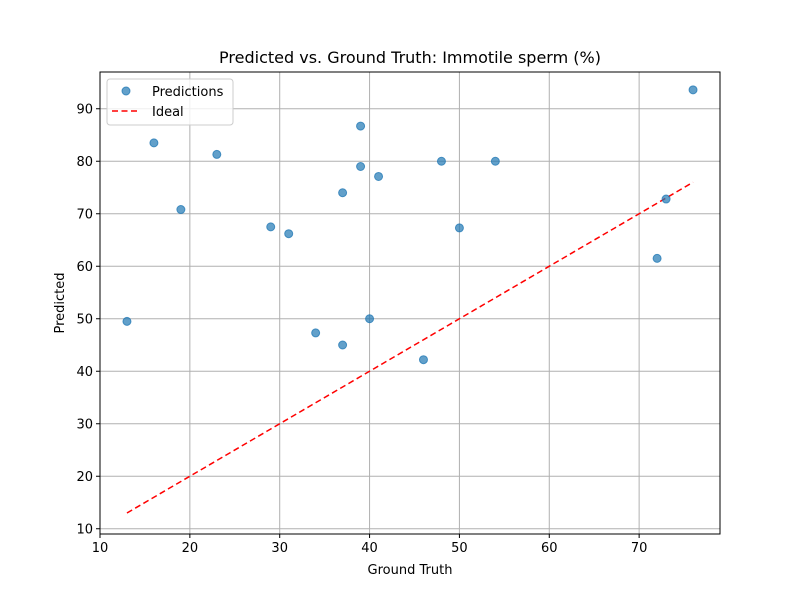 The width and height of the screenshot is (800, 600). What do you see at coordinates (84, 214) in the screenshot?
I see `y-tick-label: 70` at bounding box center [84, 214].